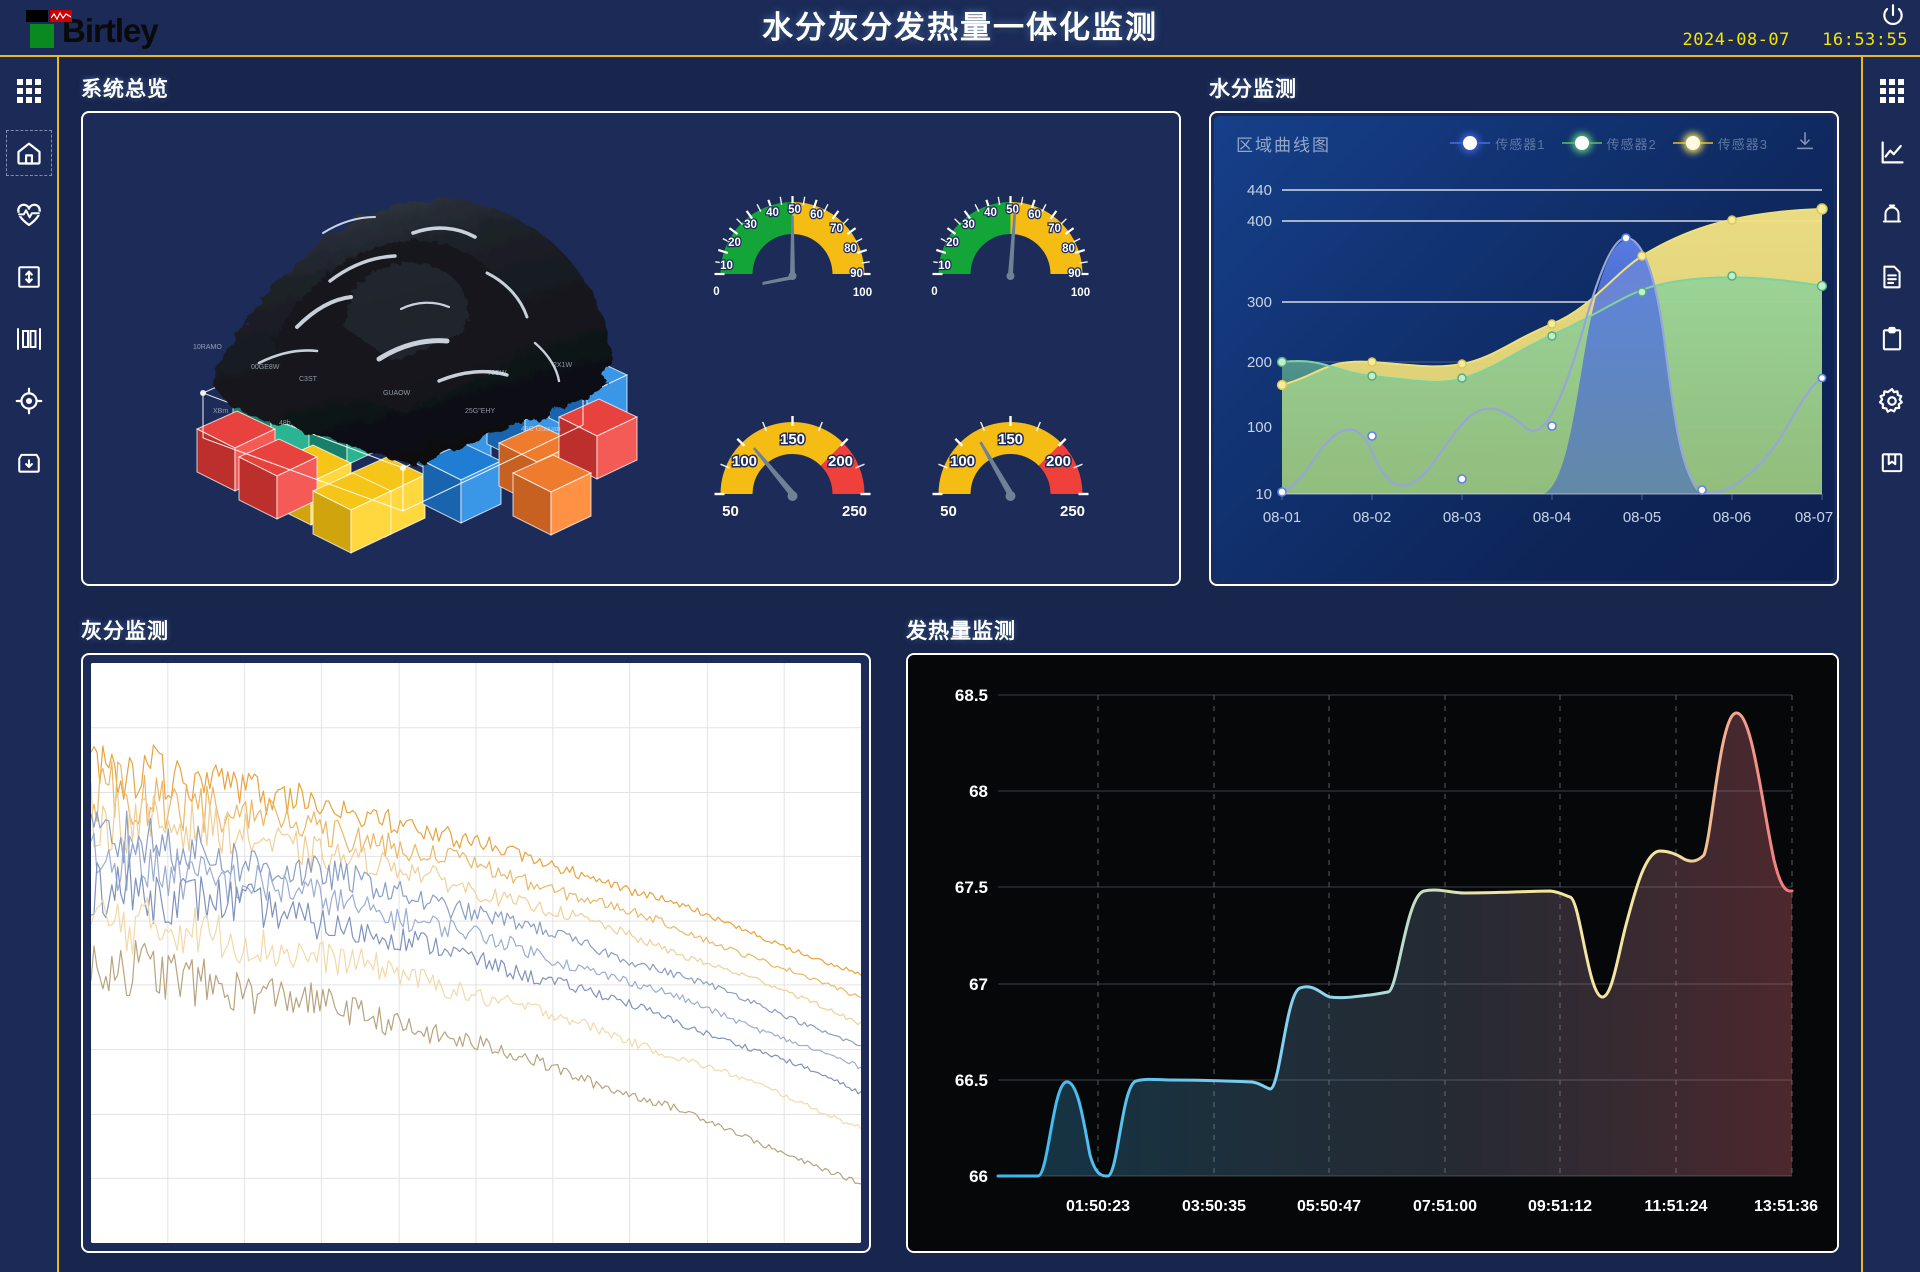  Describe the element at coordinates (1720, 143) in the screenshot. I see `legend-item-sensor3: 传感器3` at that location.